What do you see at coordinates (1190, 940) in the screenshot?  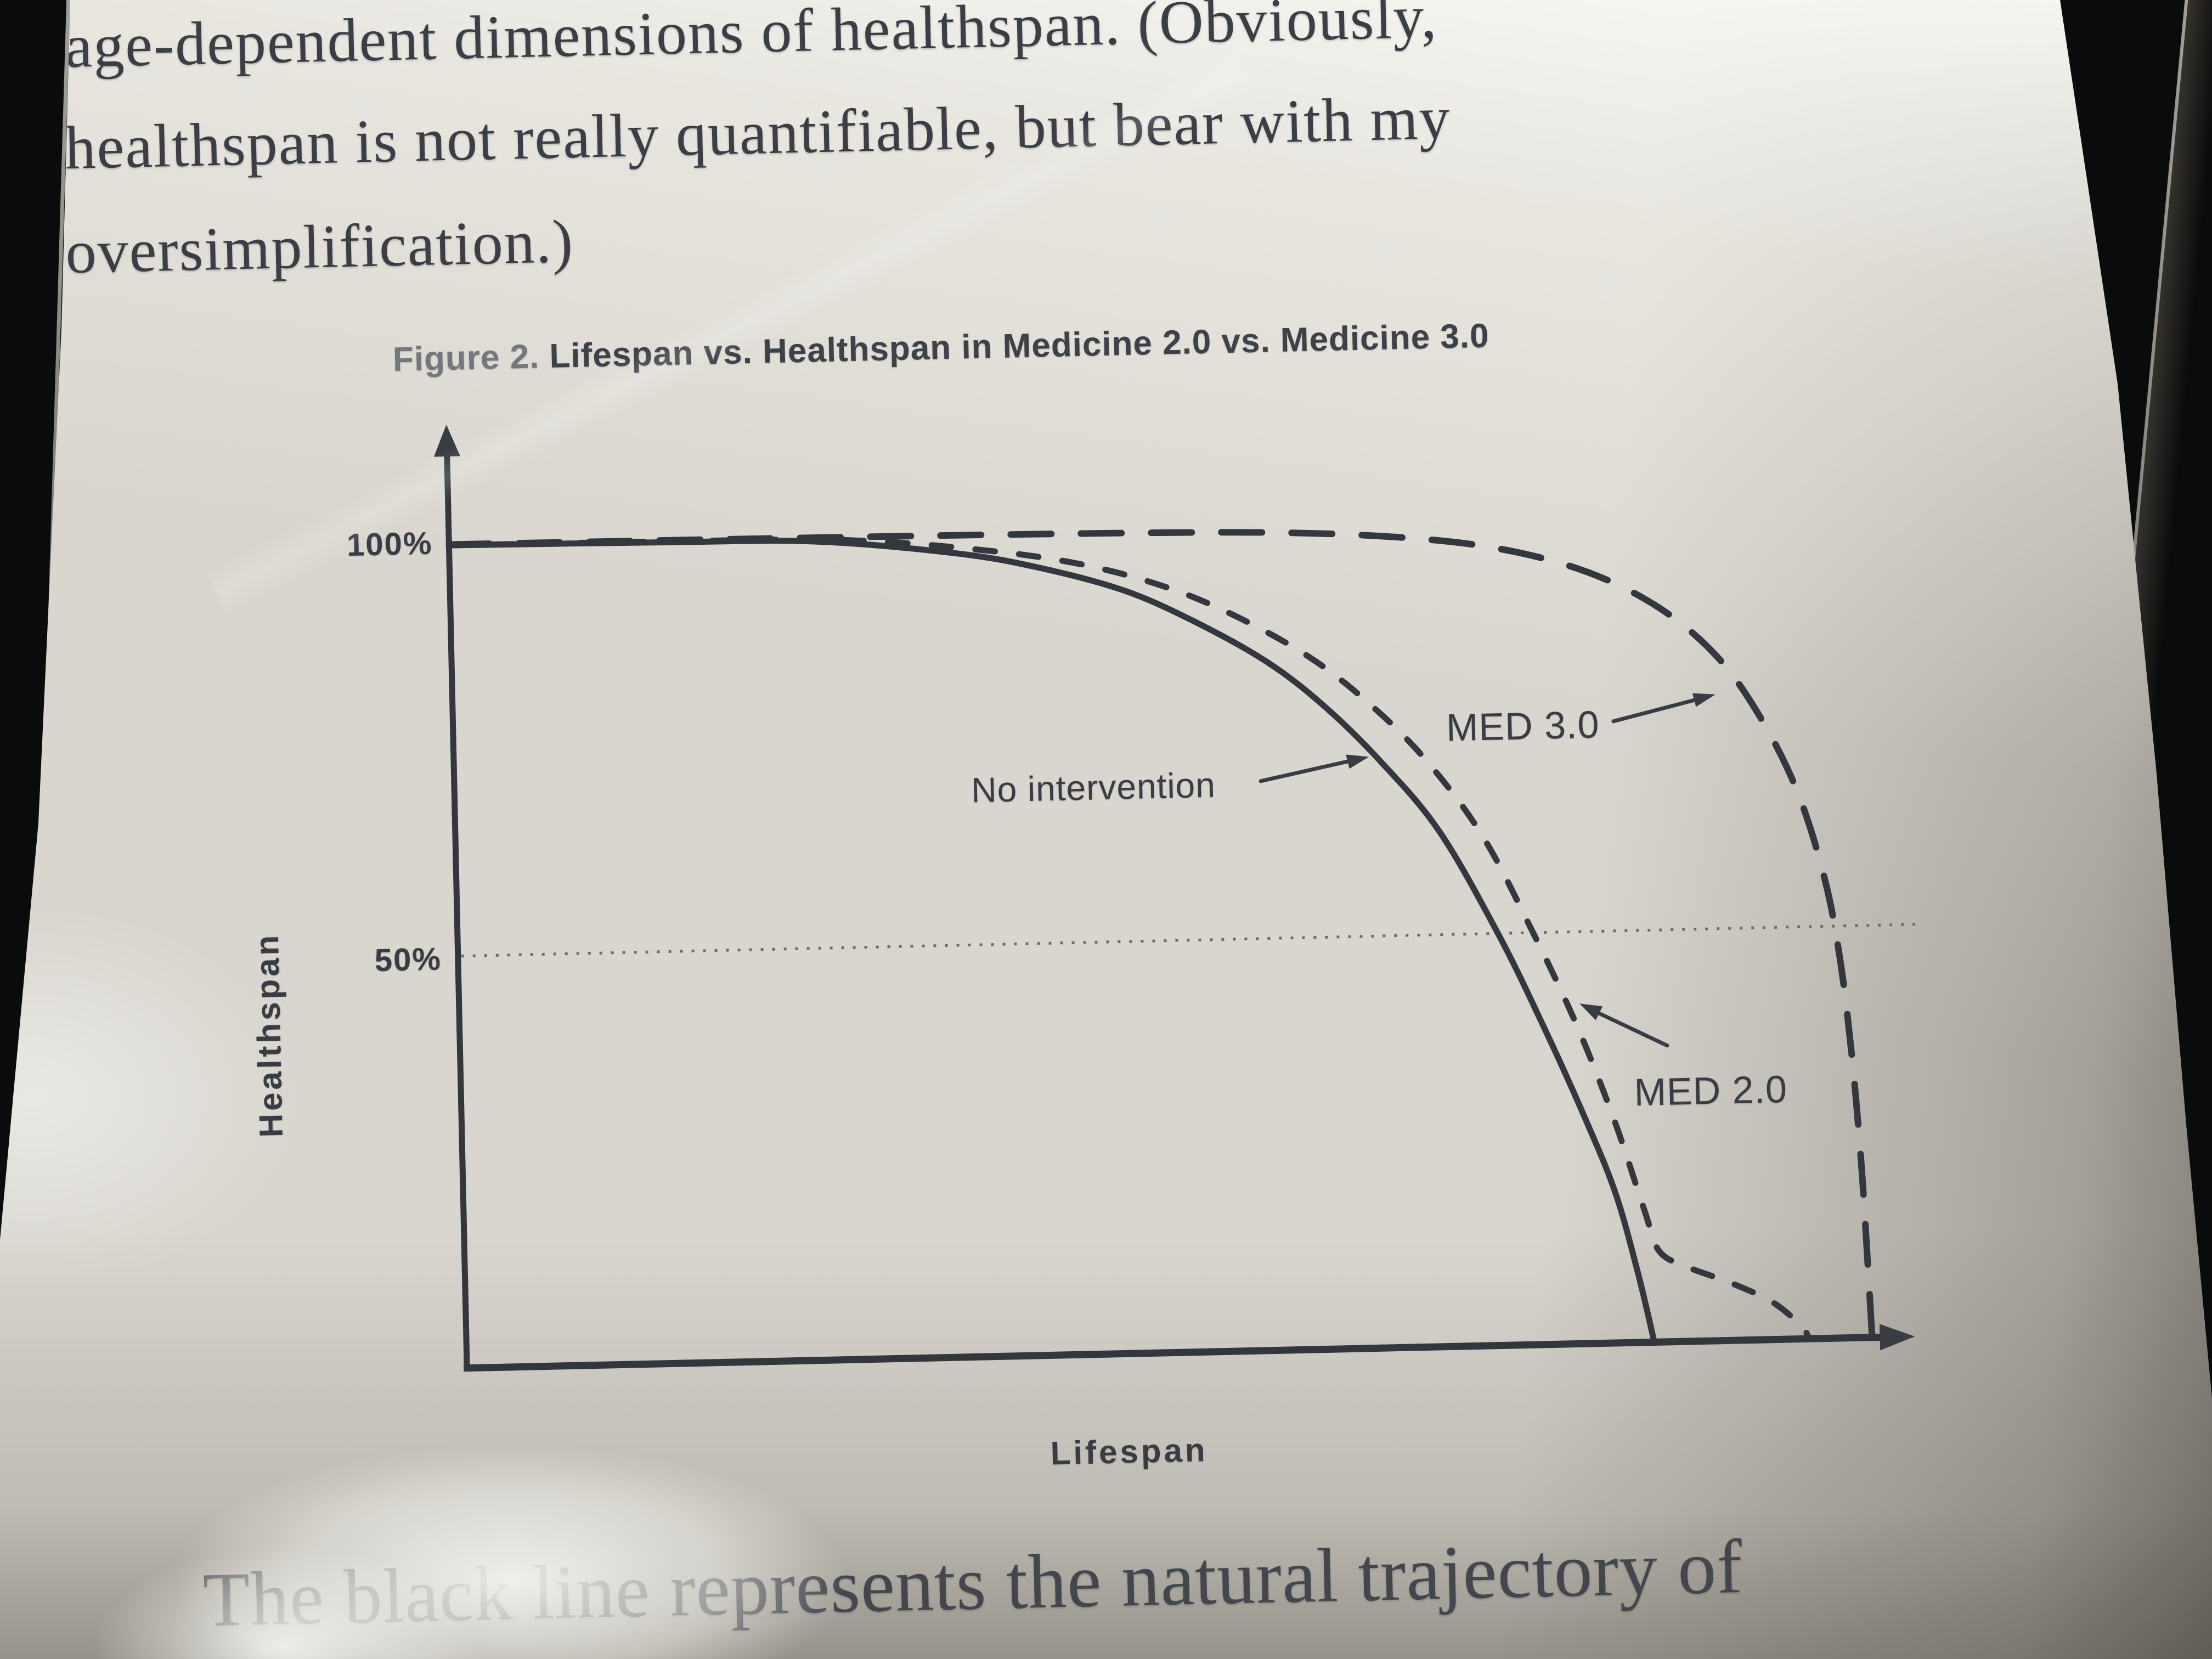 I see `gridline-50-percent` at bounding box center [1190, 940].